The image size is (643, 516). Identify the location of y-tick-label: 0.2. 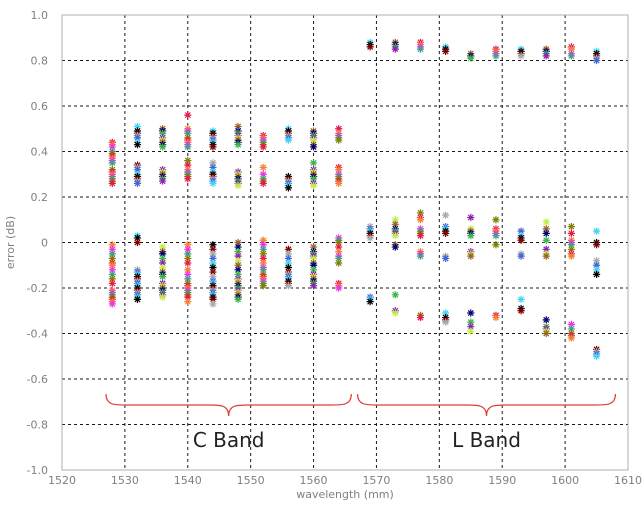
(40, 197).